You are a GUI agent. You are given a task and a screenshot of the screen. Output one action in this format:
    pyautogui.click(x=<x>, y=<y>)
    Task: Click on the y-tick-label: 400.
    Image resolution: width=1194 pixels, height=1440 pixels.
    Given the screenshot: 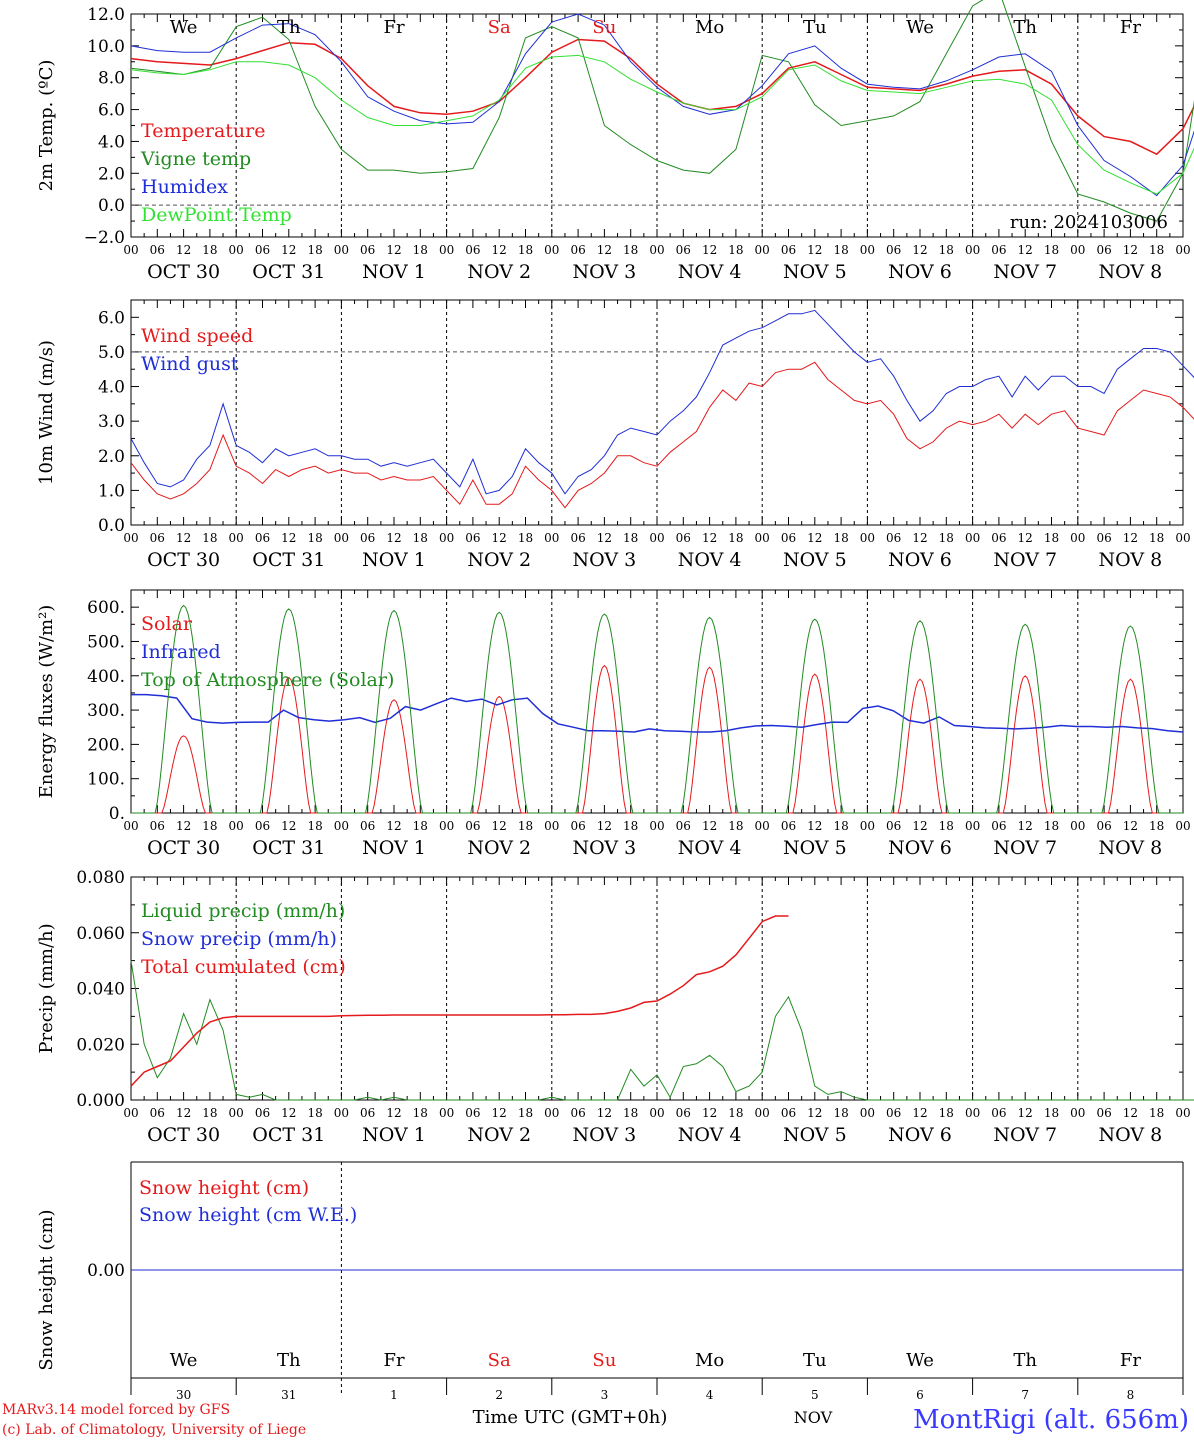 What is the action you would take?
    pyautogui.click(x=106, y=677)
    